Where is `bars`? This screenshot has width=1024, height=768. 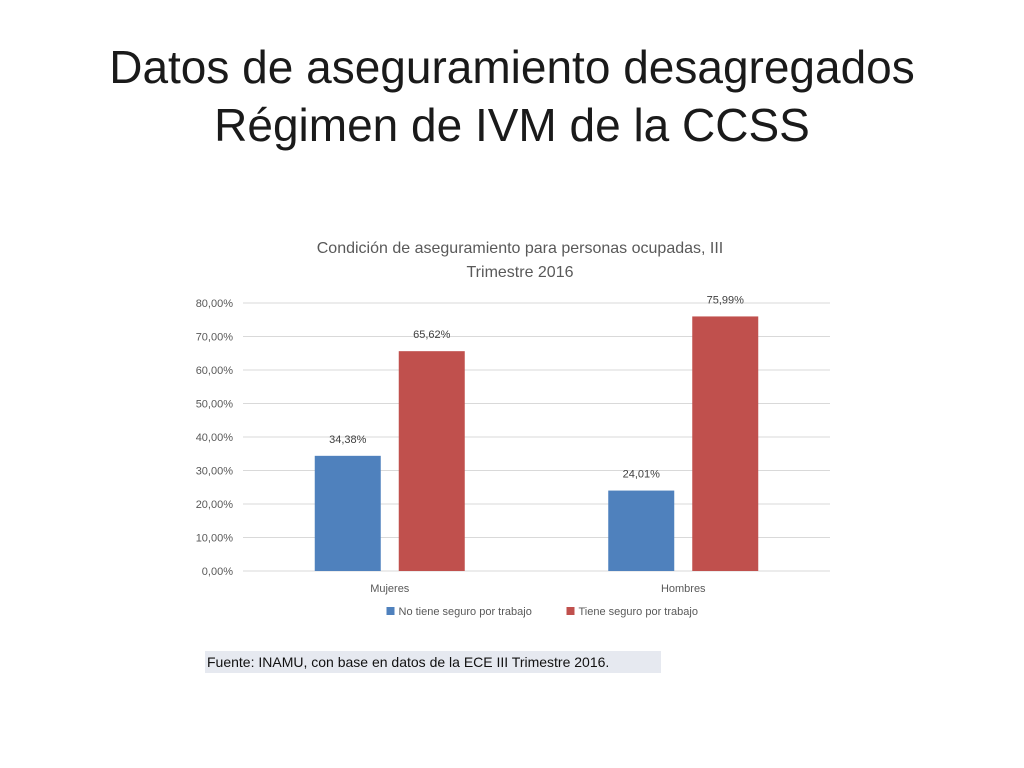 bars is located at coordinates (536, 443).